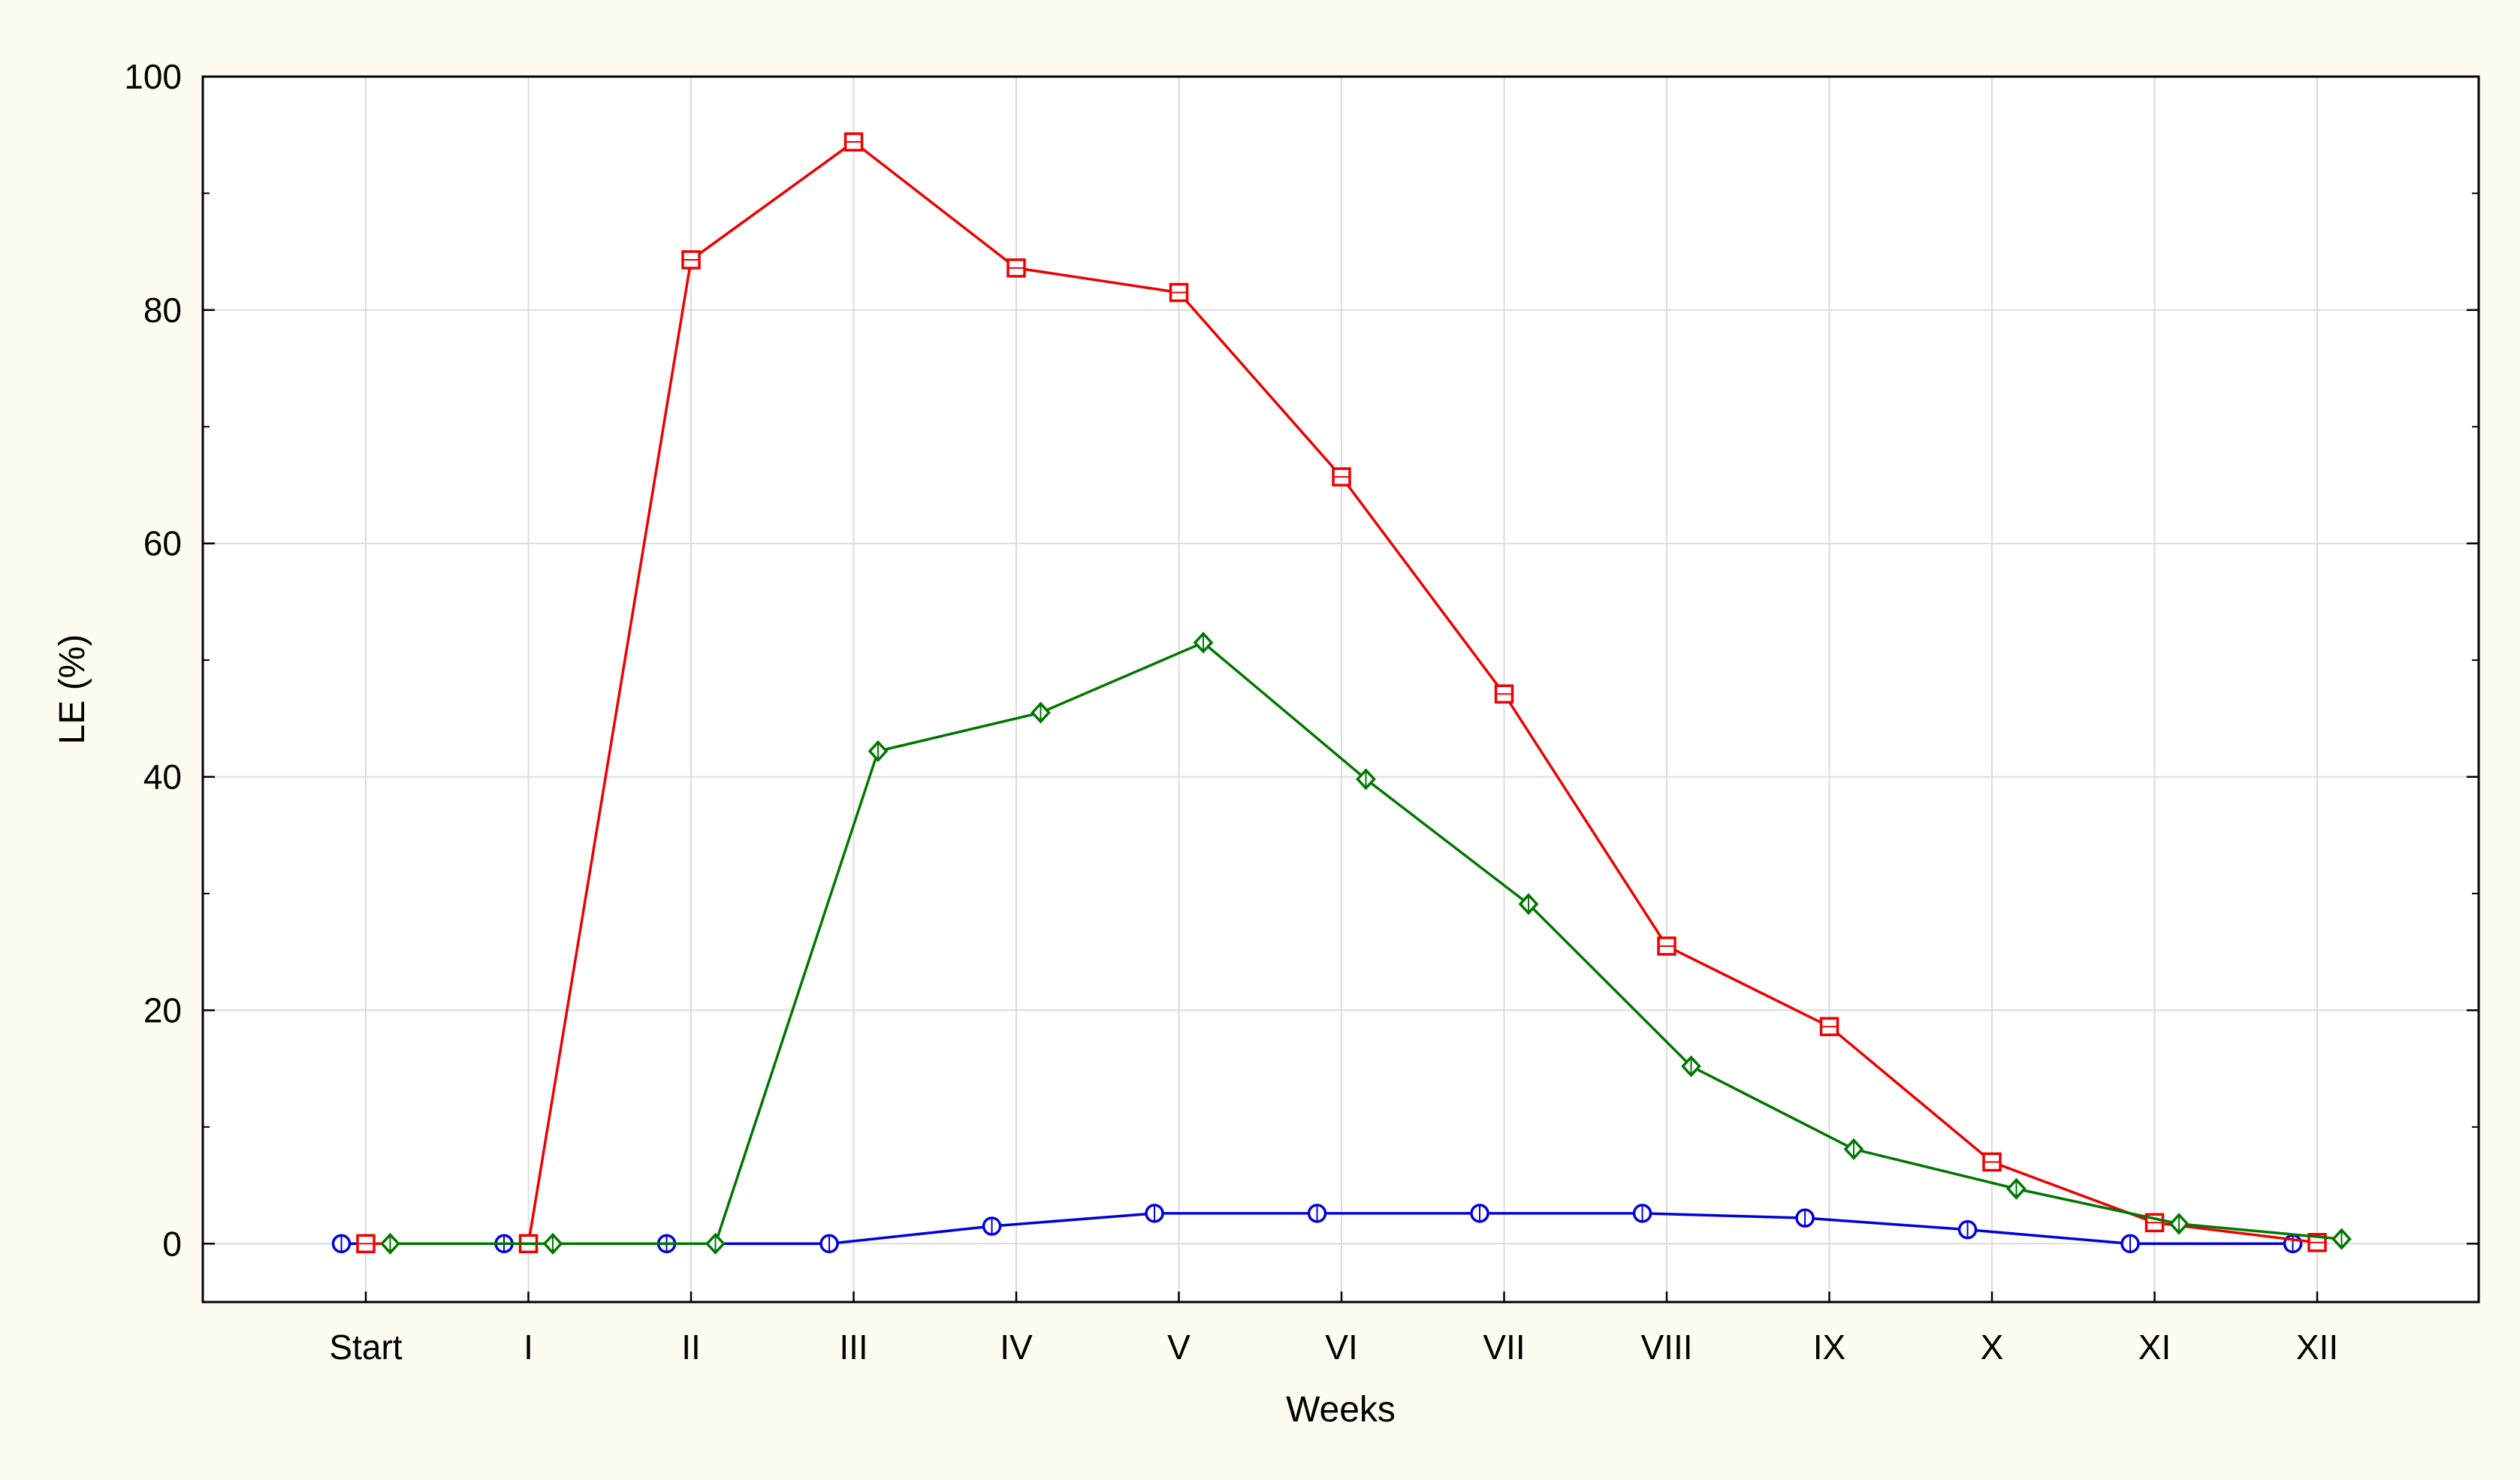 This screenshot has width=2520, height=1480. Describe the element at coordinates (2317, 1347) in the screenshot. I see `x-tick-label: XII` at that location.